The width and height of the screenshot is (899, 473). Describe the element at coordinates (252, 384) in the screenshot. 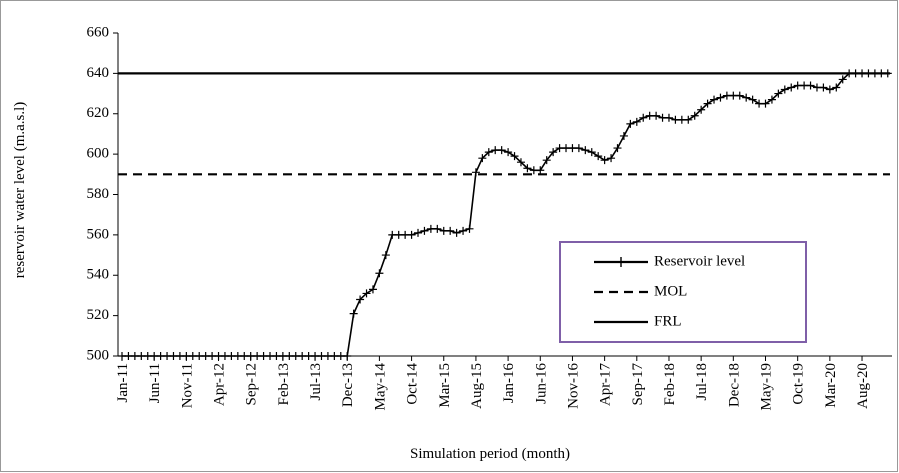

I see `x-tick-label: Sep-12` at that location.